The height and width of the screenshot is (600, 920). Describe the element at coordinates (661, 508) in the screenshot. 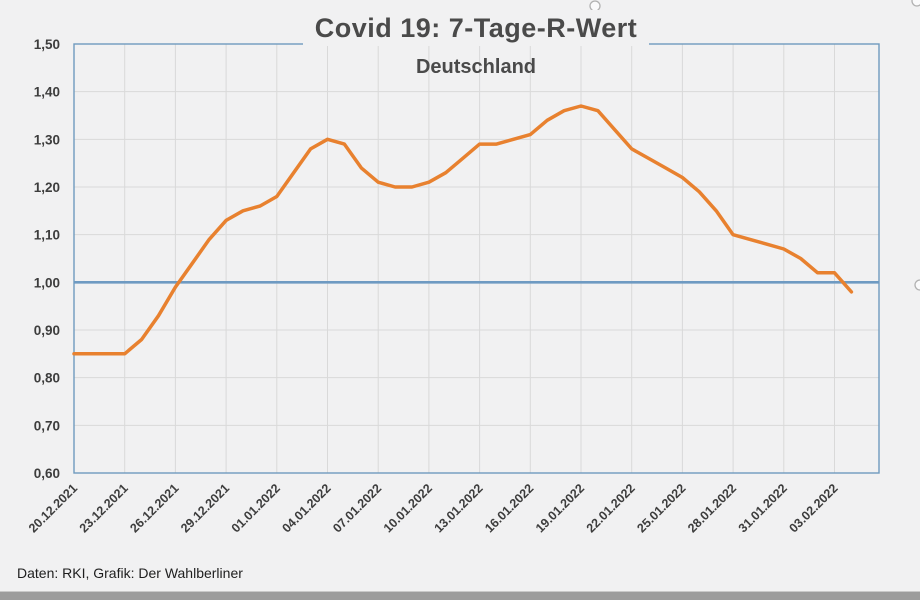

I see `x-axis-label: 25.01.2022` at that location.